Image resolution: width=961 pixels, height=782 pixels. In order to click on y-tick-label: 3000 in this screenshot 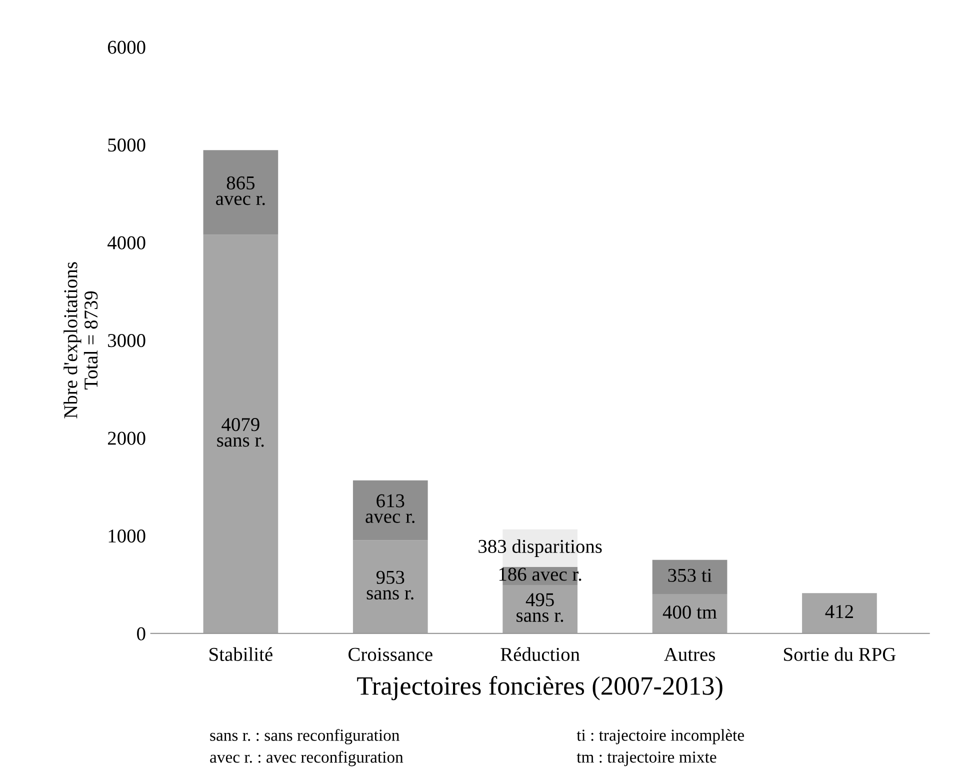, I will do `click(127, 341)`.